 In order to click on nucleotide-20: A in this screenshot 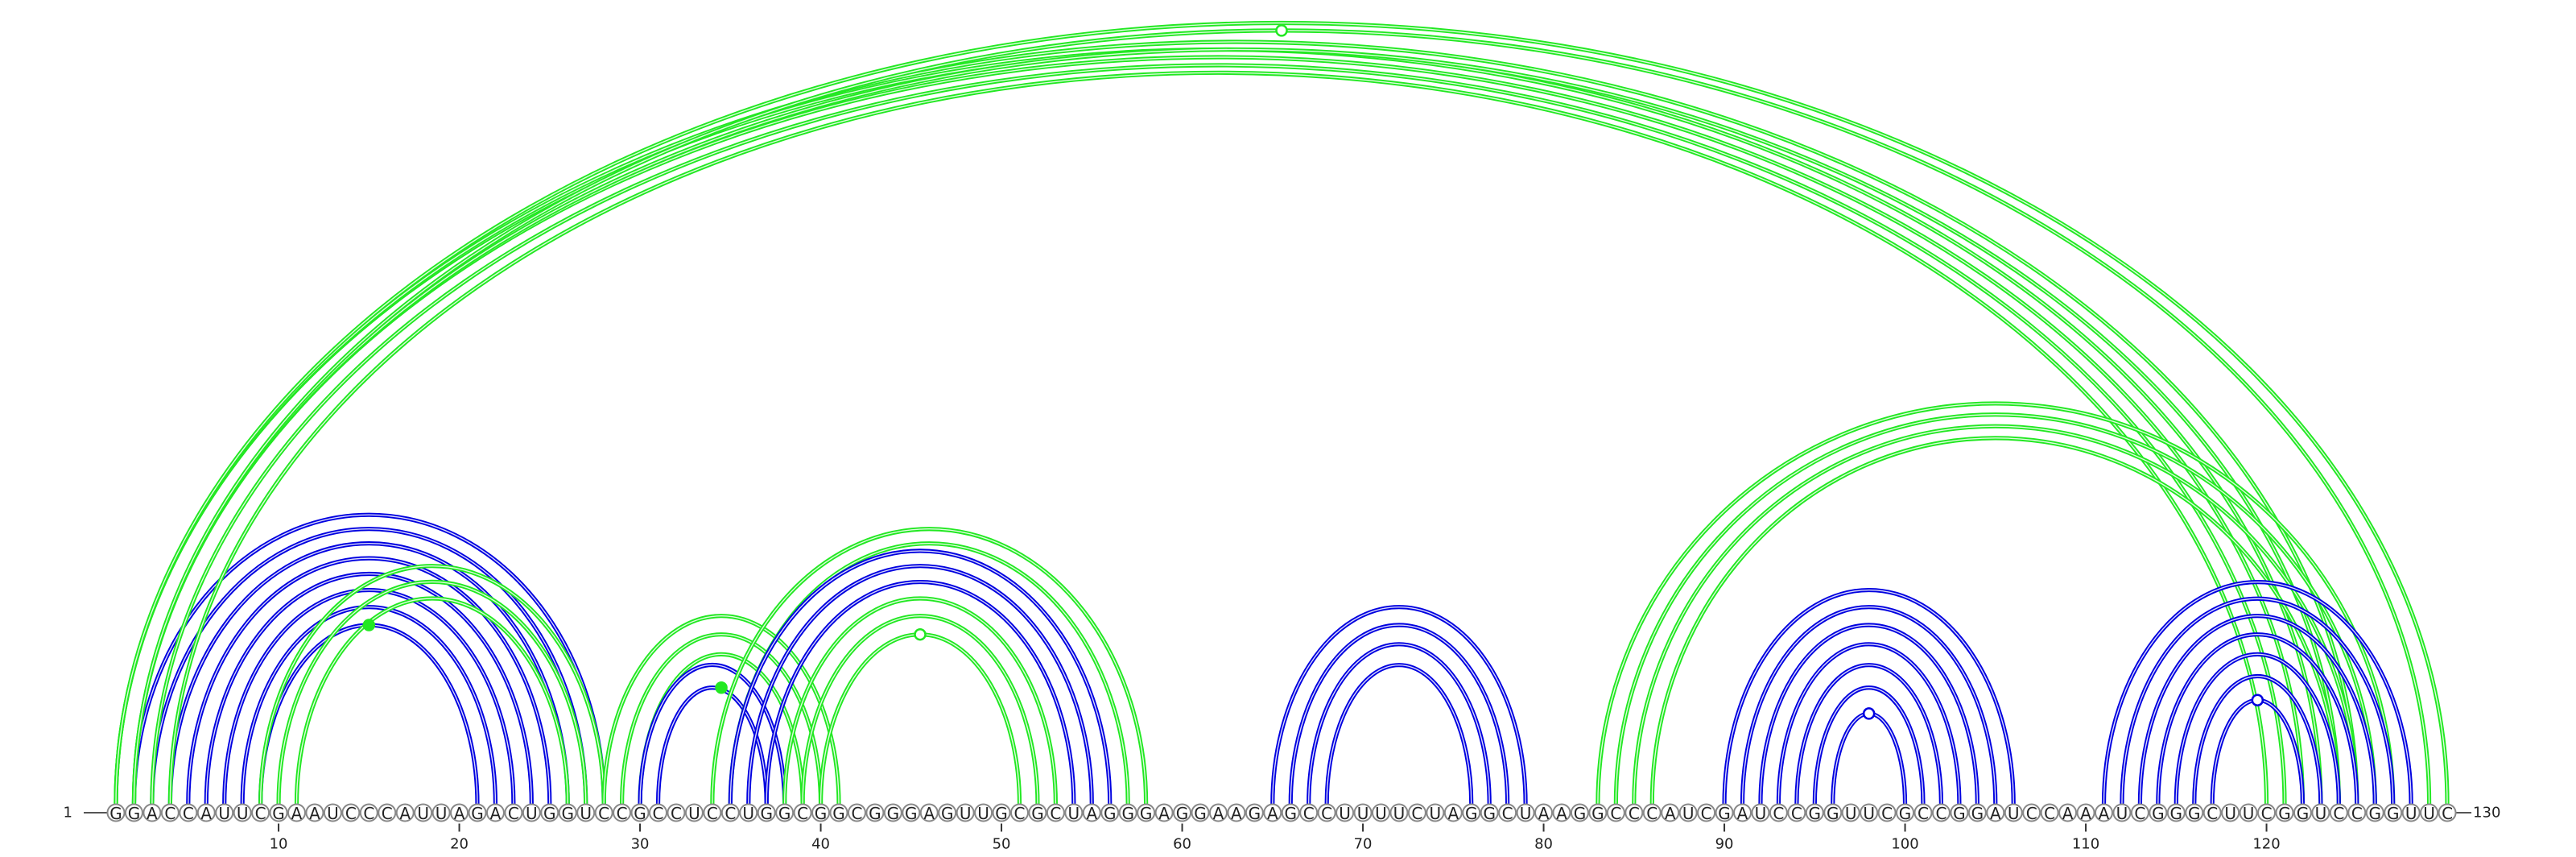, I will do `click(459, 813)`.